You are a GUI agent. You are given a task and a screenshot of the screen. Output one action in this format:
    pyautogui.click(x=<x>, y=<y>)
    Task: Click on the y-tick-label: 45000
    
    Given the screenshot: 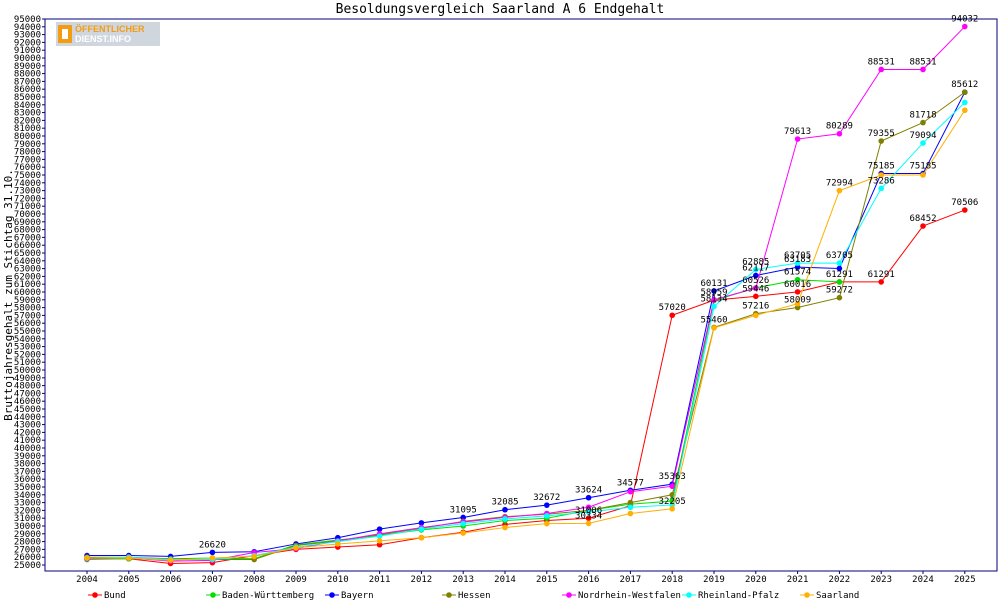 What is the action you would take?
    pyautogui.click(x=27, y=410)
    